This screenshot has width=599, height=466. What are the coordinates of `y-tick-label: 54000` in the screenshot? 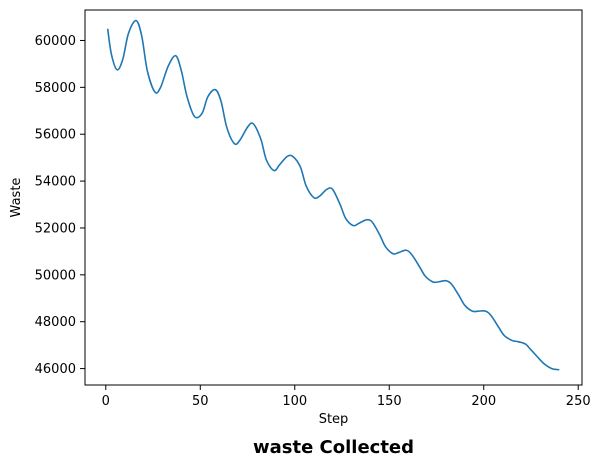 It's located at (55, 182).